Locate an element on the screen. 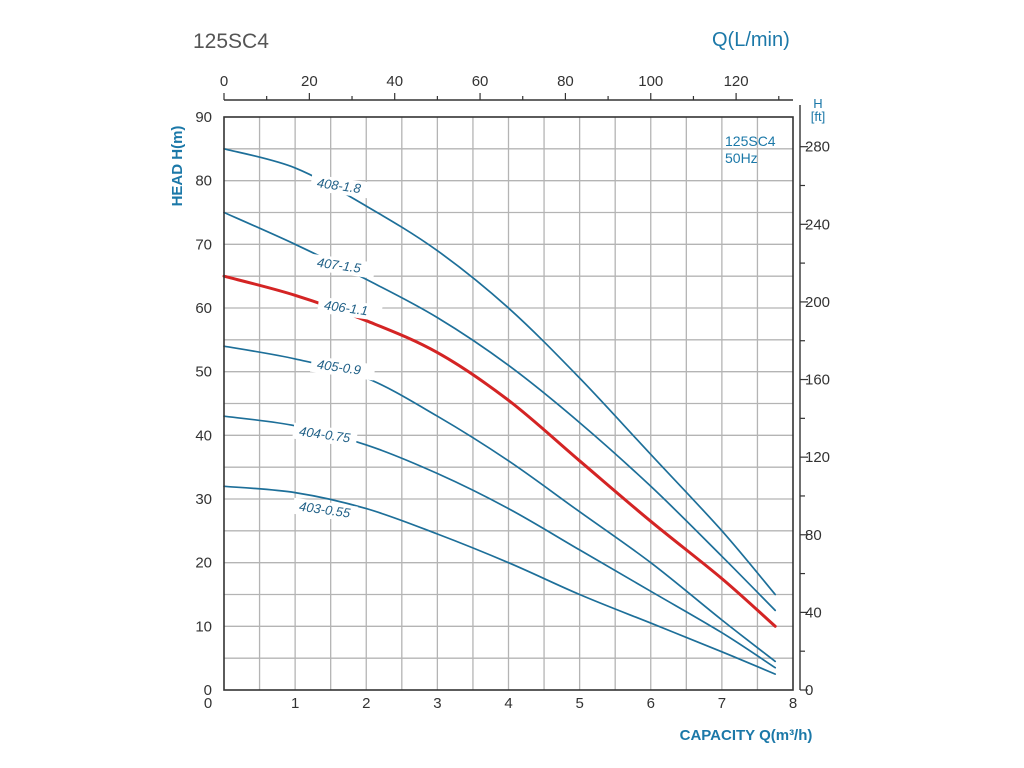  left-axis-tick-label: 90 is located at coordinates (203, 117).